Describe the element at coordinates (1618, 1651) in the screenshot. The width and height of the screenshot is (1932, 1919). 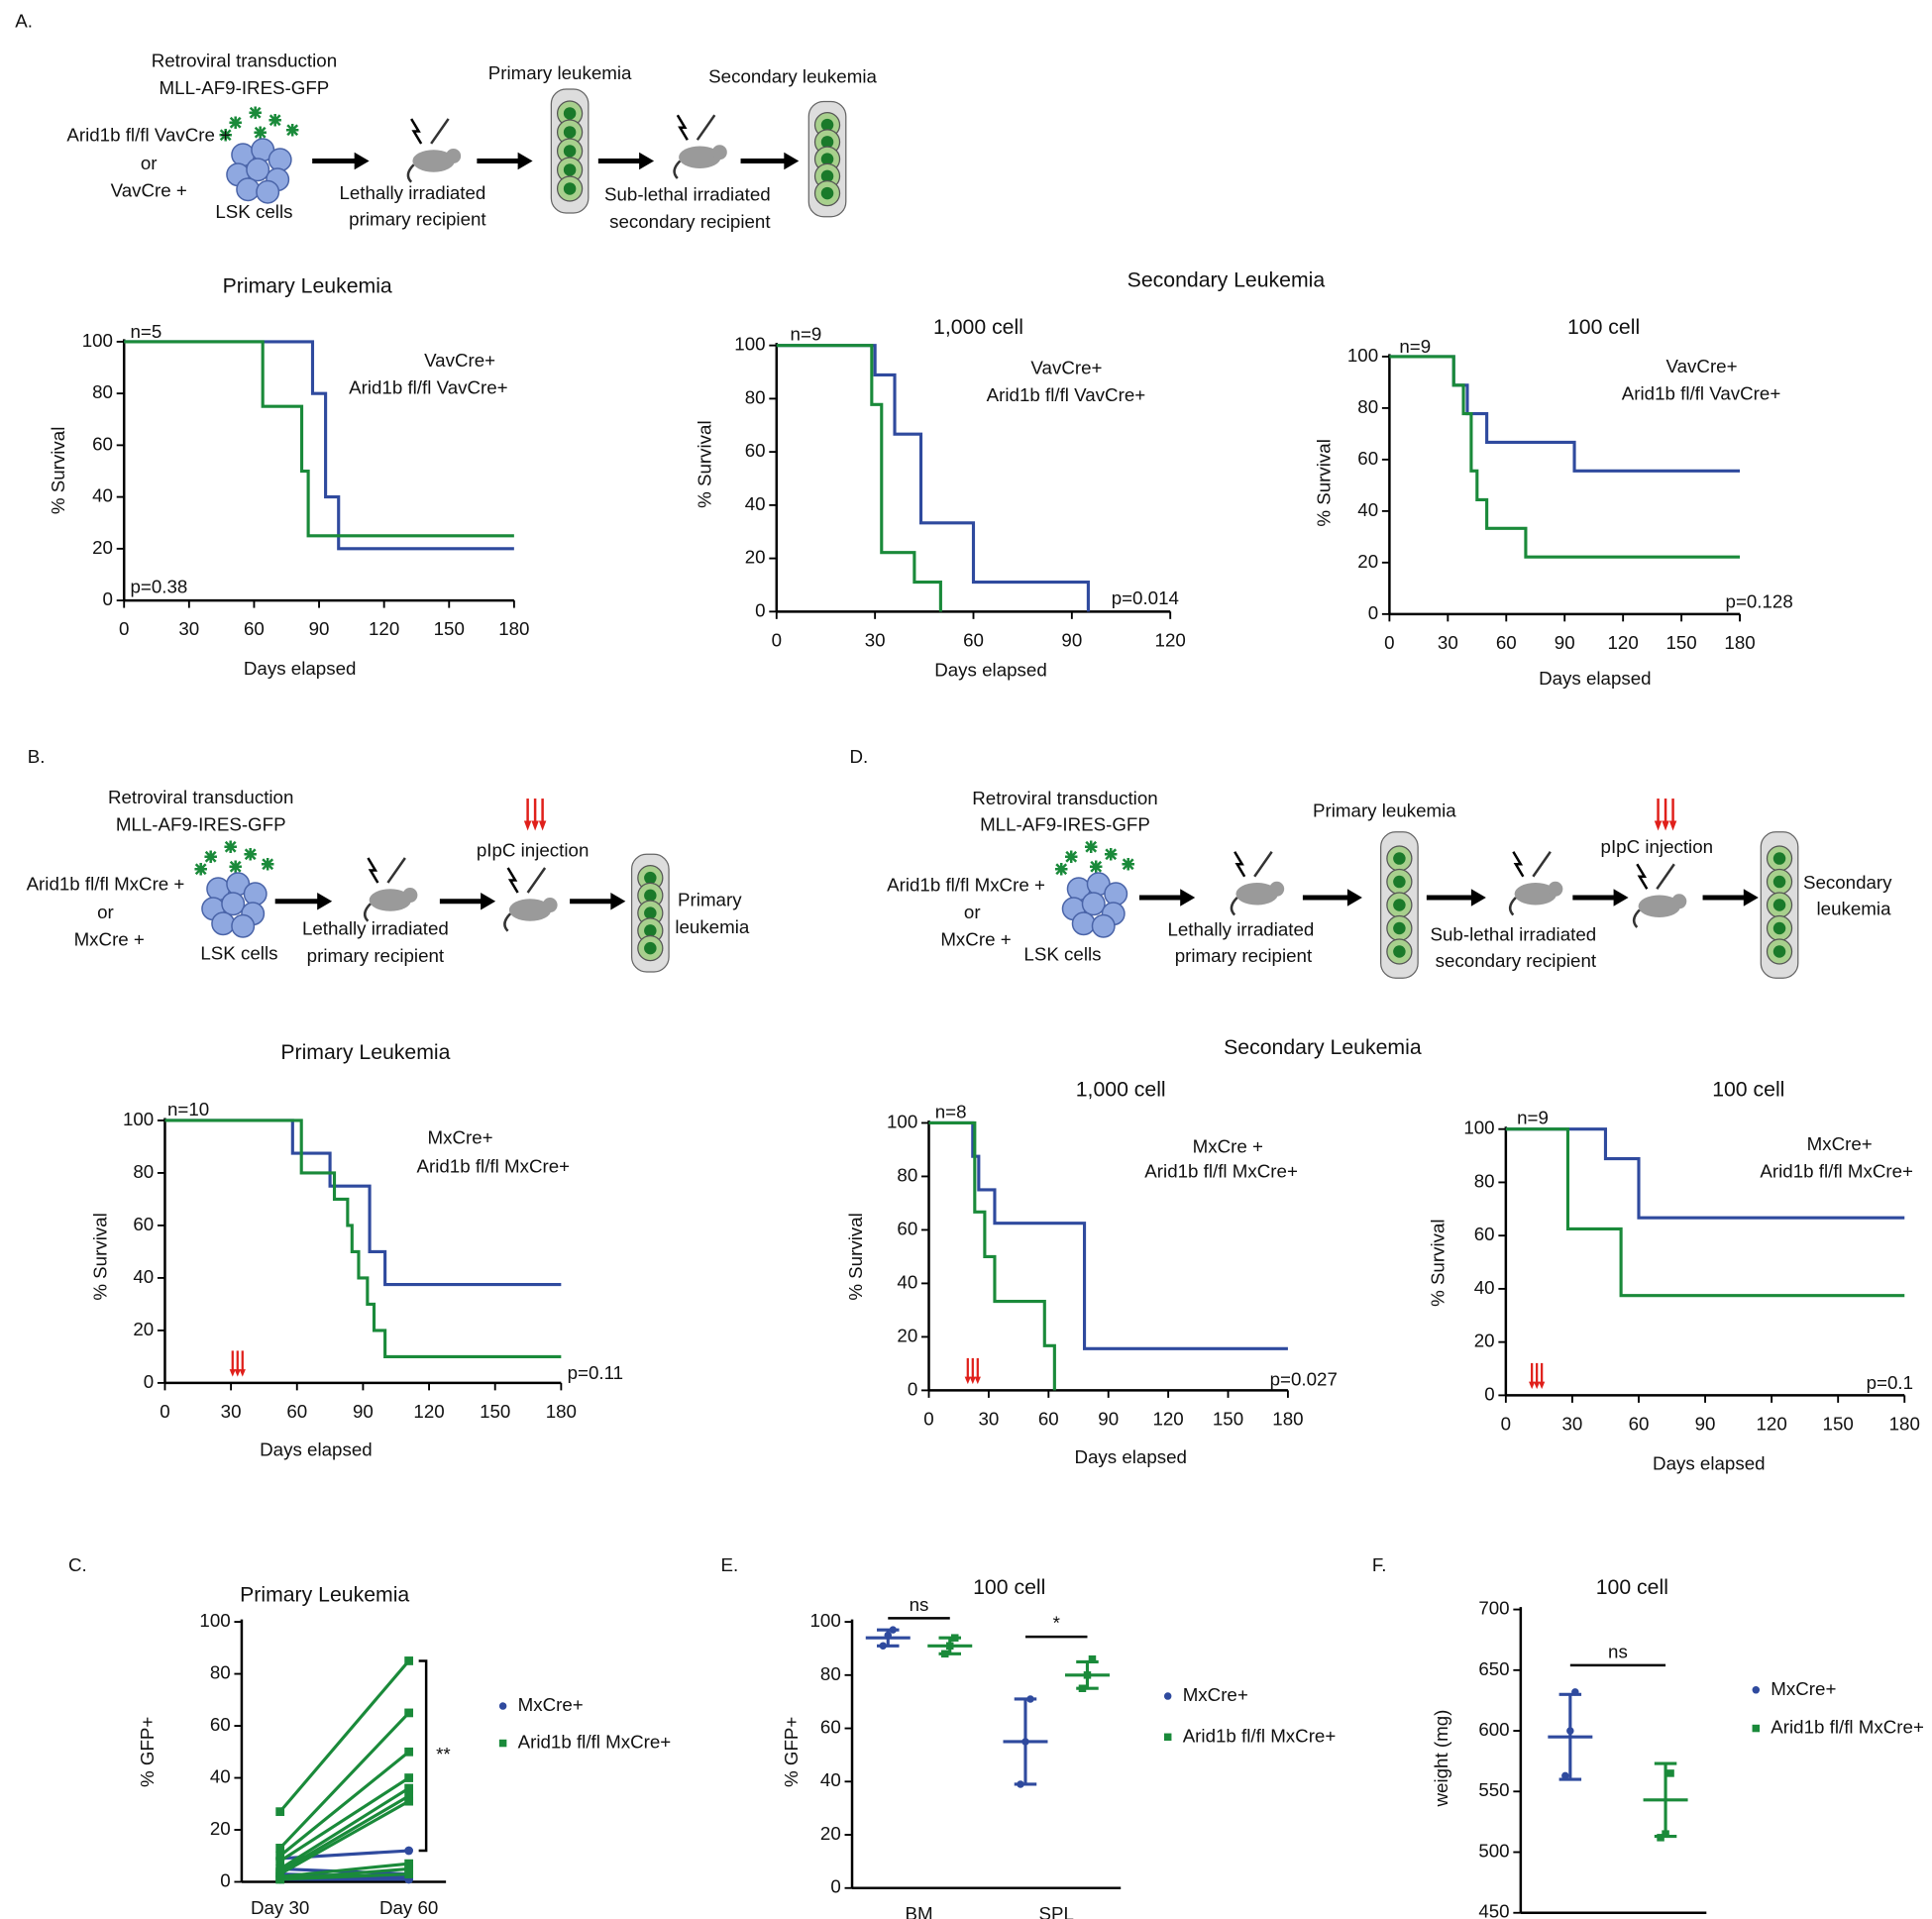
I see `significance: ns` at that location.